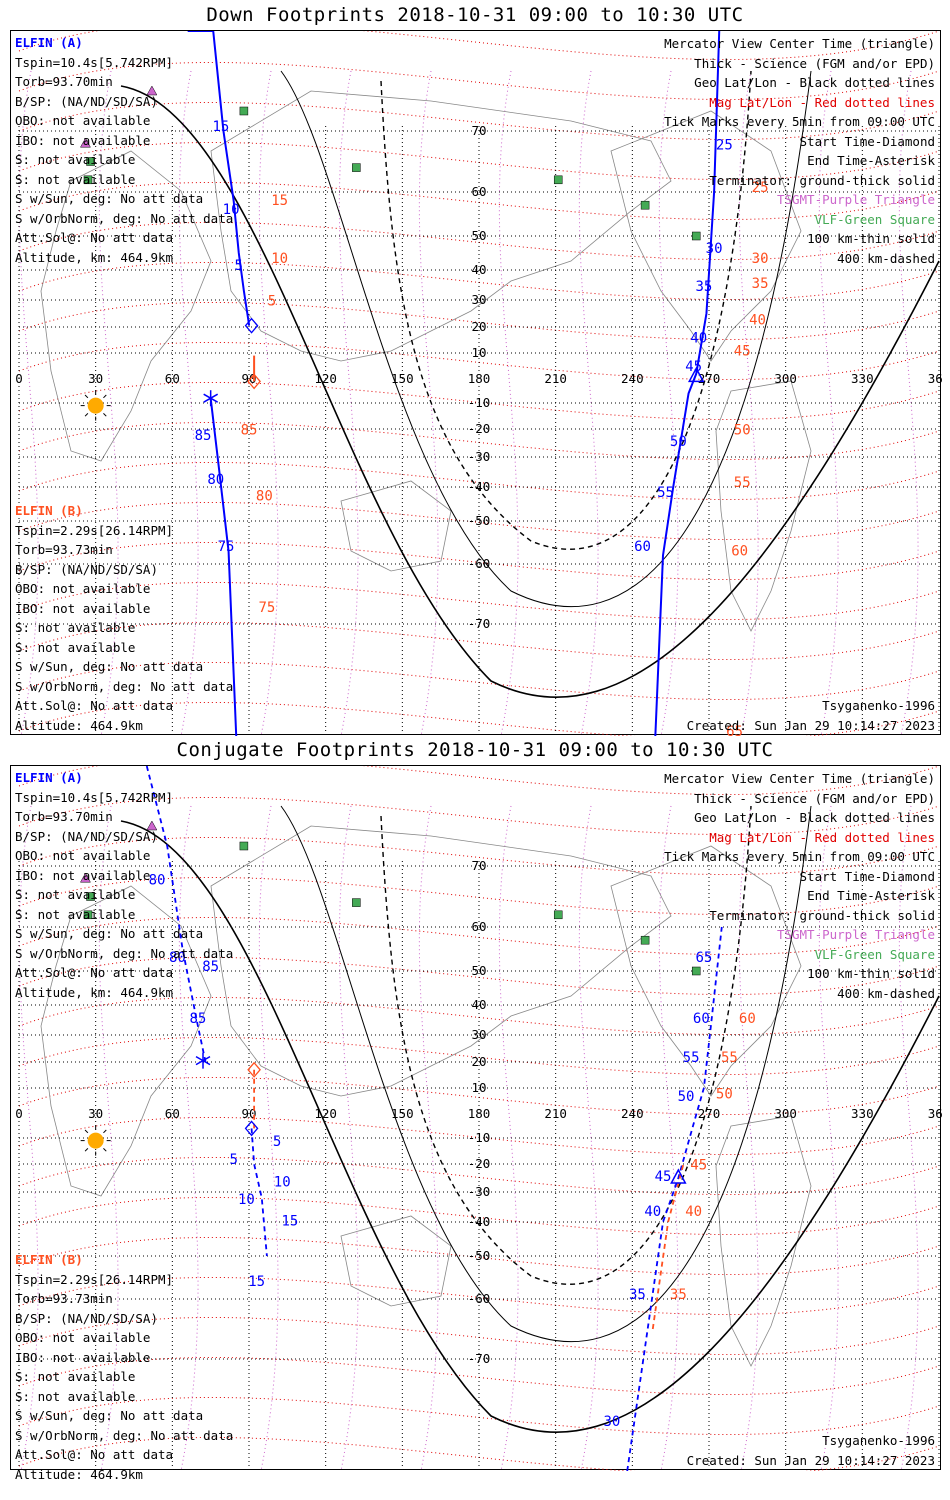 The width and height of the screenshot is (950, 1500). I want to click on tick-time-label: 75, so click(226, 547).